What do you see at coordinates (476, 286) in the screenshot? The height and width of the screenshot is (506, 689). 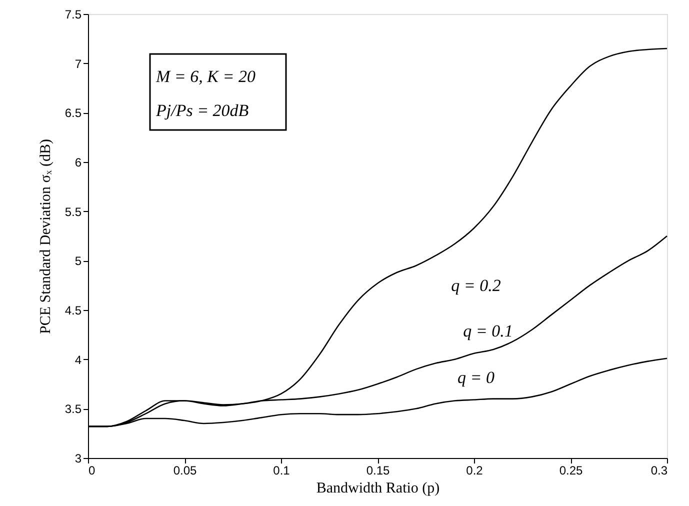 I see `series-label: q = 0.2` at bounding box center [476, 286].